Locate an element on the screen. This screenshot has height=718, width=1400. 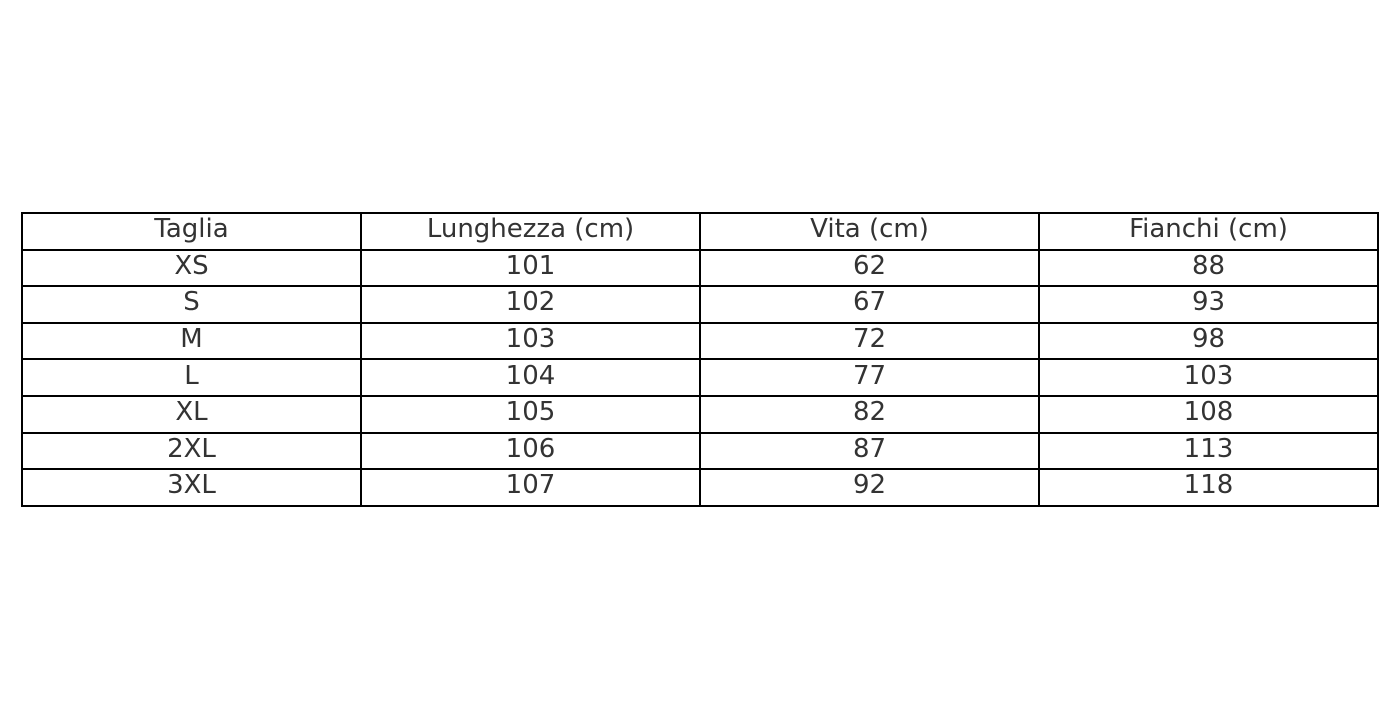
table-cell: 92 is located at coordinates (869, 487).